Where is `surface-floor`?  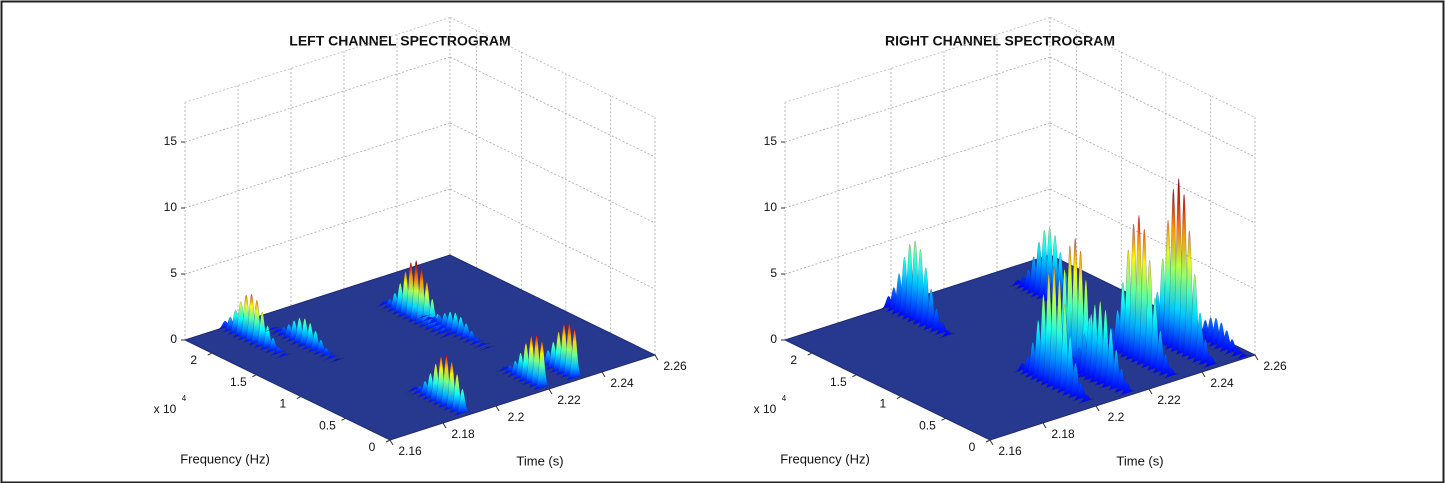 surface-floor is located at coordinates (420, 347).